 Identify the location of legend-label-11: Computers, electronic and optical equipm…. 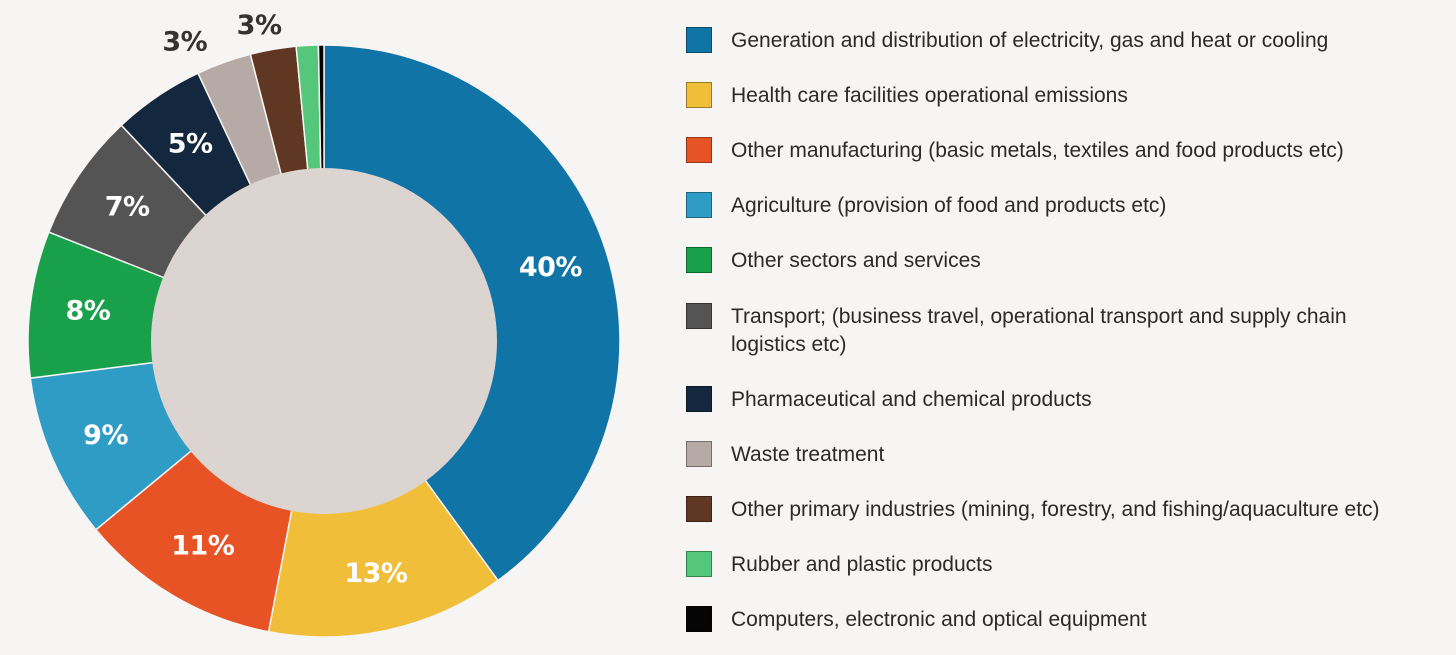
(939, 619).